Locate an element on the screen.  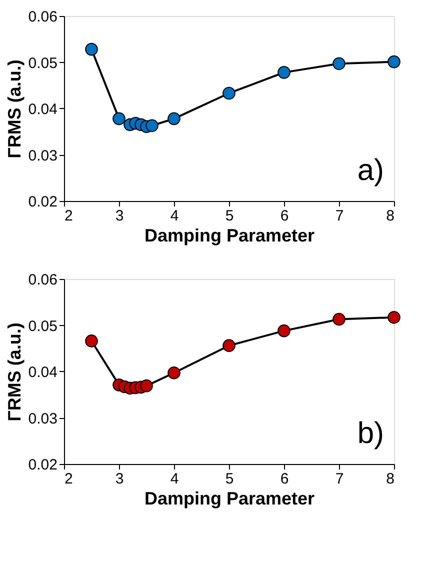
annotation: b) is located at coordinates (370, 433).